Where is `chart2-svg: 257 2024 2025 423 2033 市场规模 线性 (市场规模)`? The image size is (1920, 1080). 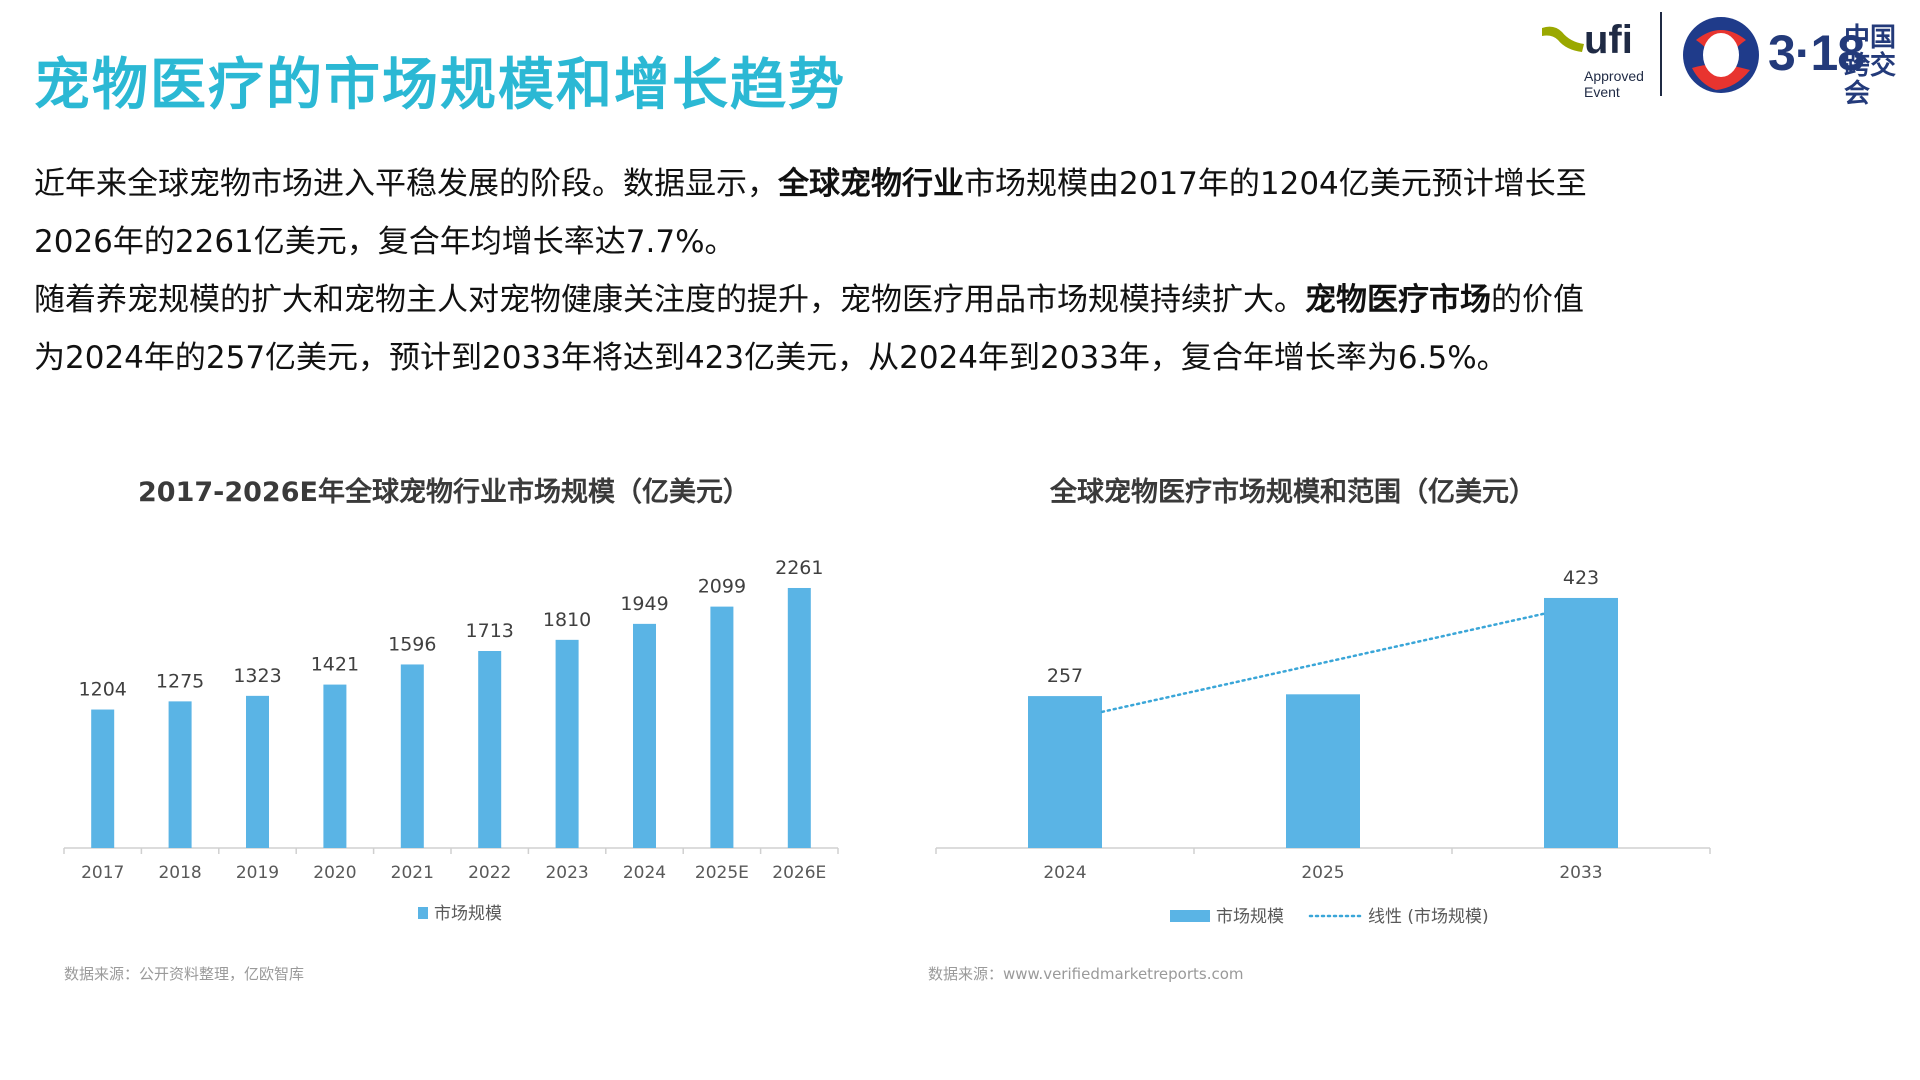
chart2-svg: 257 2024 2025 423 2033 市场规模 线性 (市场规模) is located at coordinates (1323, 747).